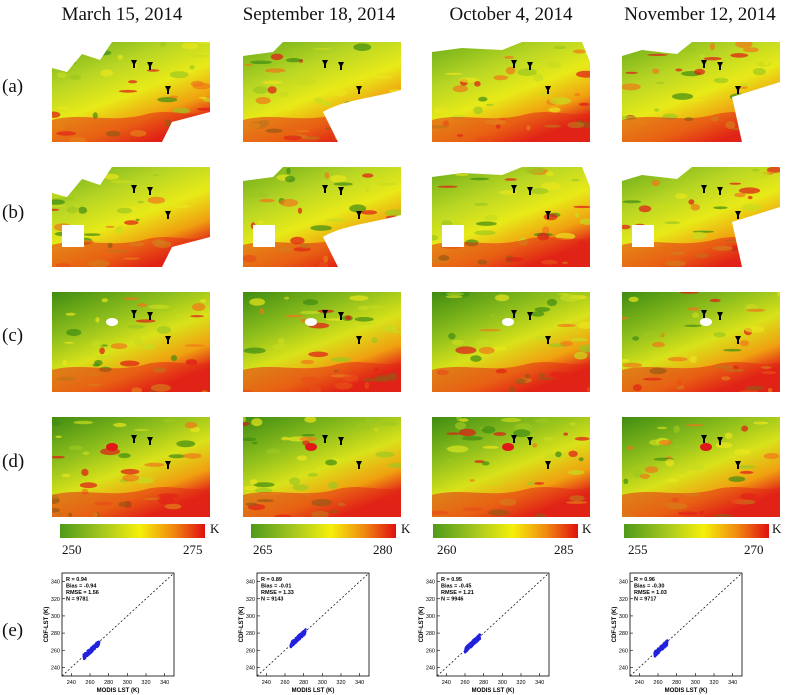  What do you see at coordinates (81, 587) in the screenshot?
I see `stats-text: Bias = -0.94` at bounding box center [81, 587].